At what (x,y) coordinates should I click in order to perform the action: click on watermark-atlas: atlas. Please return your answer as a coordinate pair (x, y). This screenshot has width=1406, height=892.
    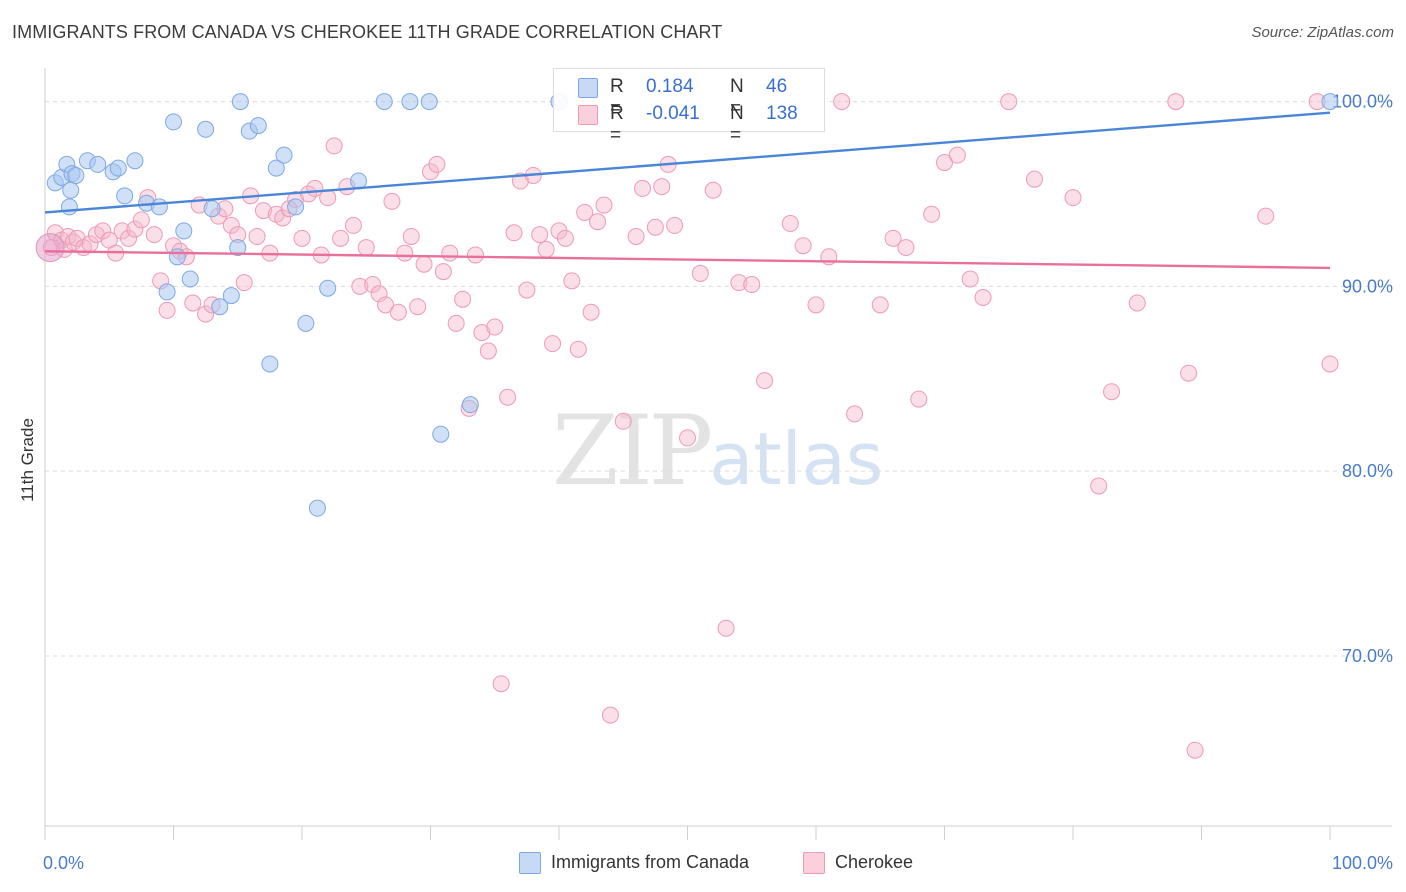
    Looking at the image, I should click on (796, 459).